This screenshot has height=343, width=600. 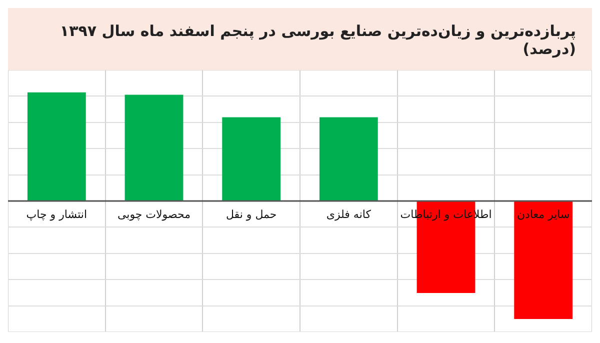 I want to click on chart-title: پربازده‌ترین و زیان‌ده‌ترین صنایع بورسی در پنجم اسفند ماه سال ۱۳۹۷ (درصد), so click(x=317, y=40).